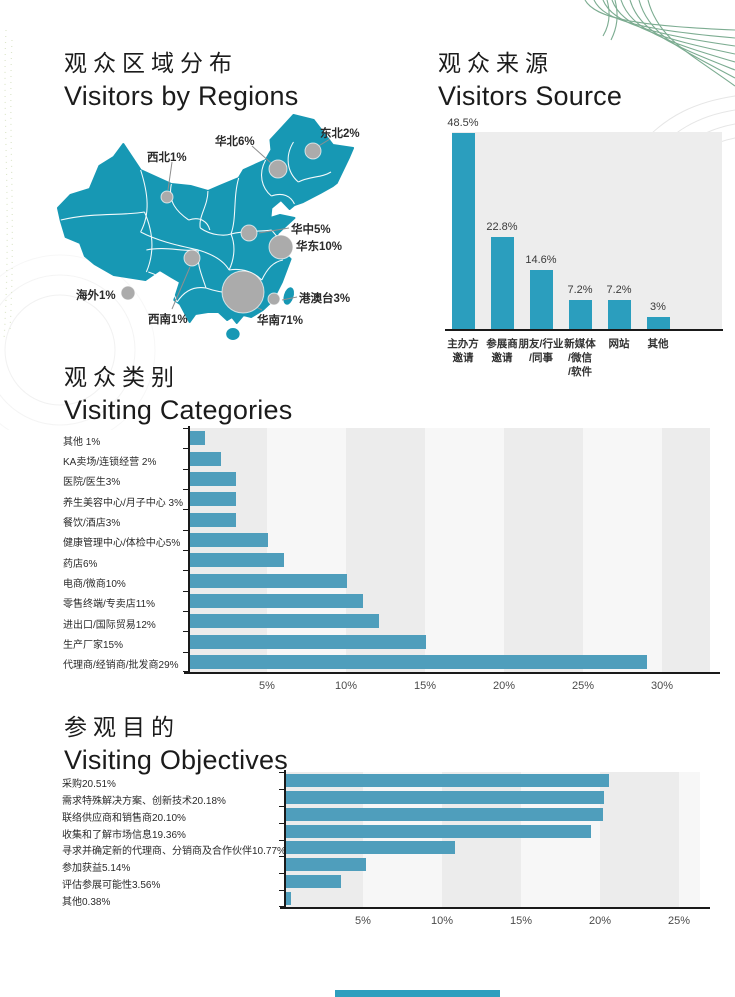 The height and width of the screenshot is (997, 735). I want to click on source-bar-label-line: /软件, so click(580, 372).